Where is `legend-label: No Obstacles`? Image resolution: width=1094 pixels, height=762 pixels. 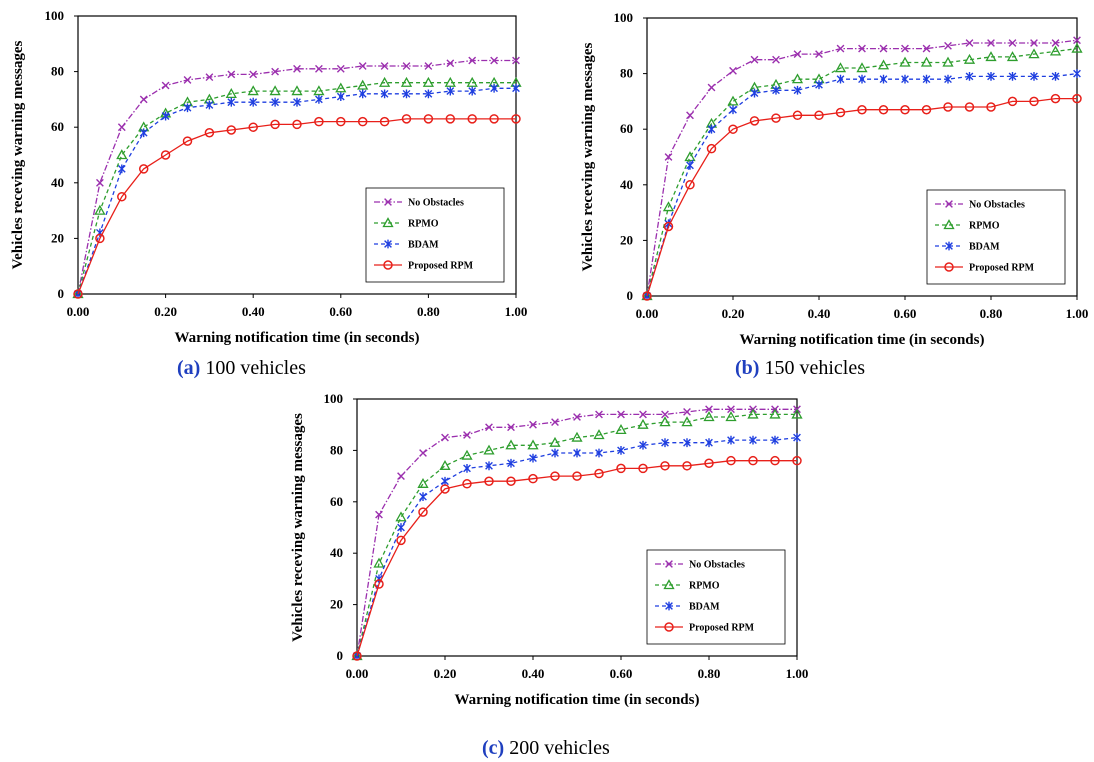 legend-label: No Obstacles is located at coordinates (436, 203).